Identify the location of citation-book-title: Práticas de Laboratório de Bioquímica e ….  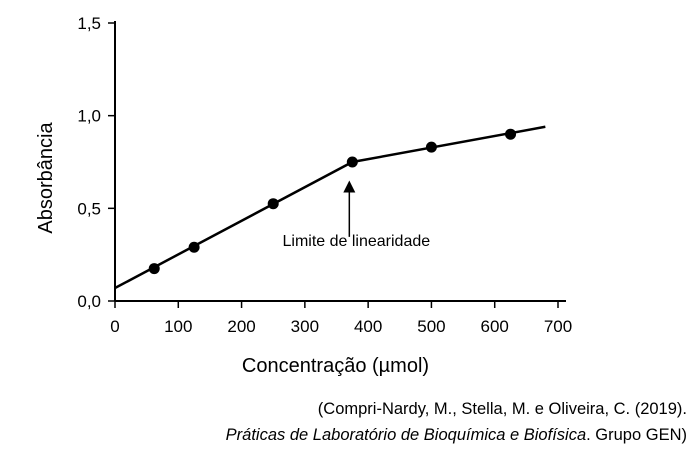
(406, 435).